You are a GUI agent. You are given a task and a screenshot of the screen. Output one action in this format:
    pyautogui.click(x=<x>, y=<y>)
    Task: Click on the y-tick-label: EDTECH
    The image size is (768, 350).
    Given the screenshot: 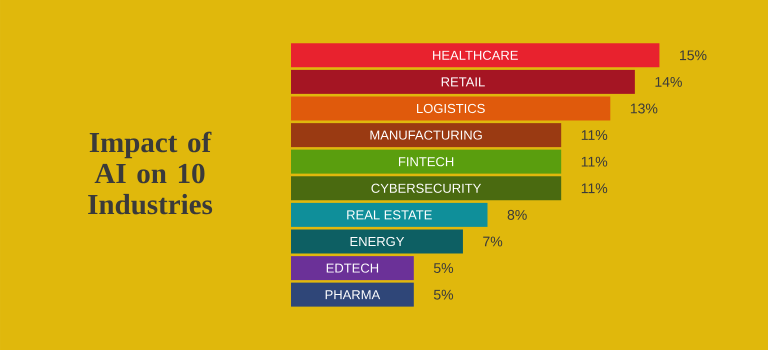 What is the action you would take?
    pyautogui.click(x=352, y=268)
    